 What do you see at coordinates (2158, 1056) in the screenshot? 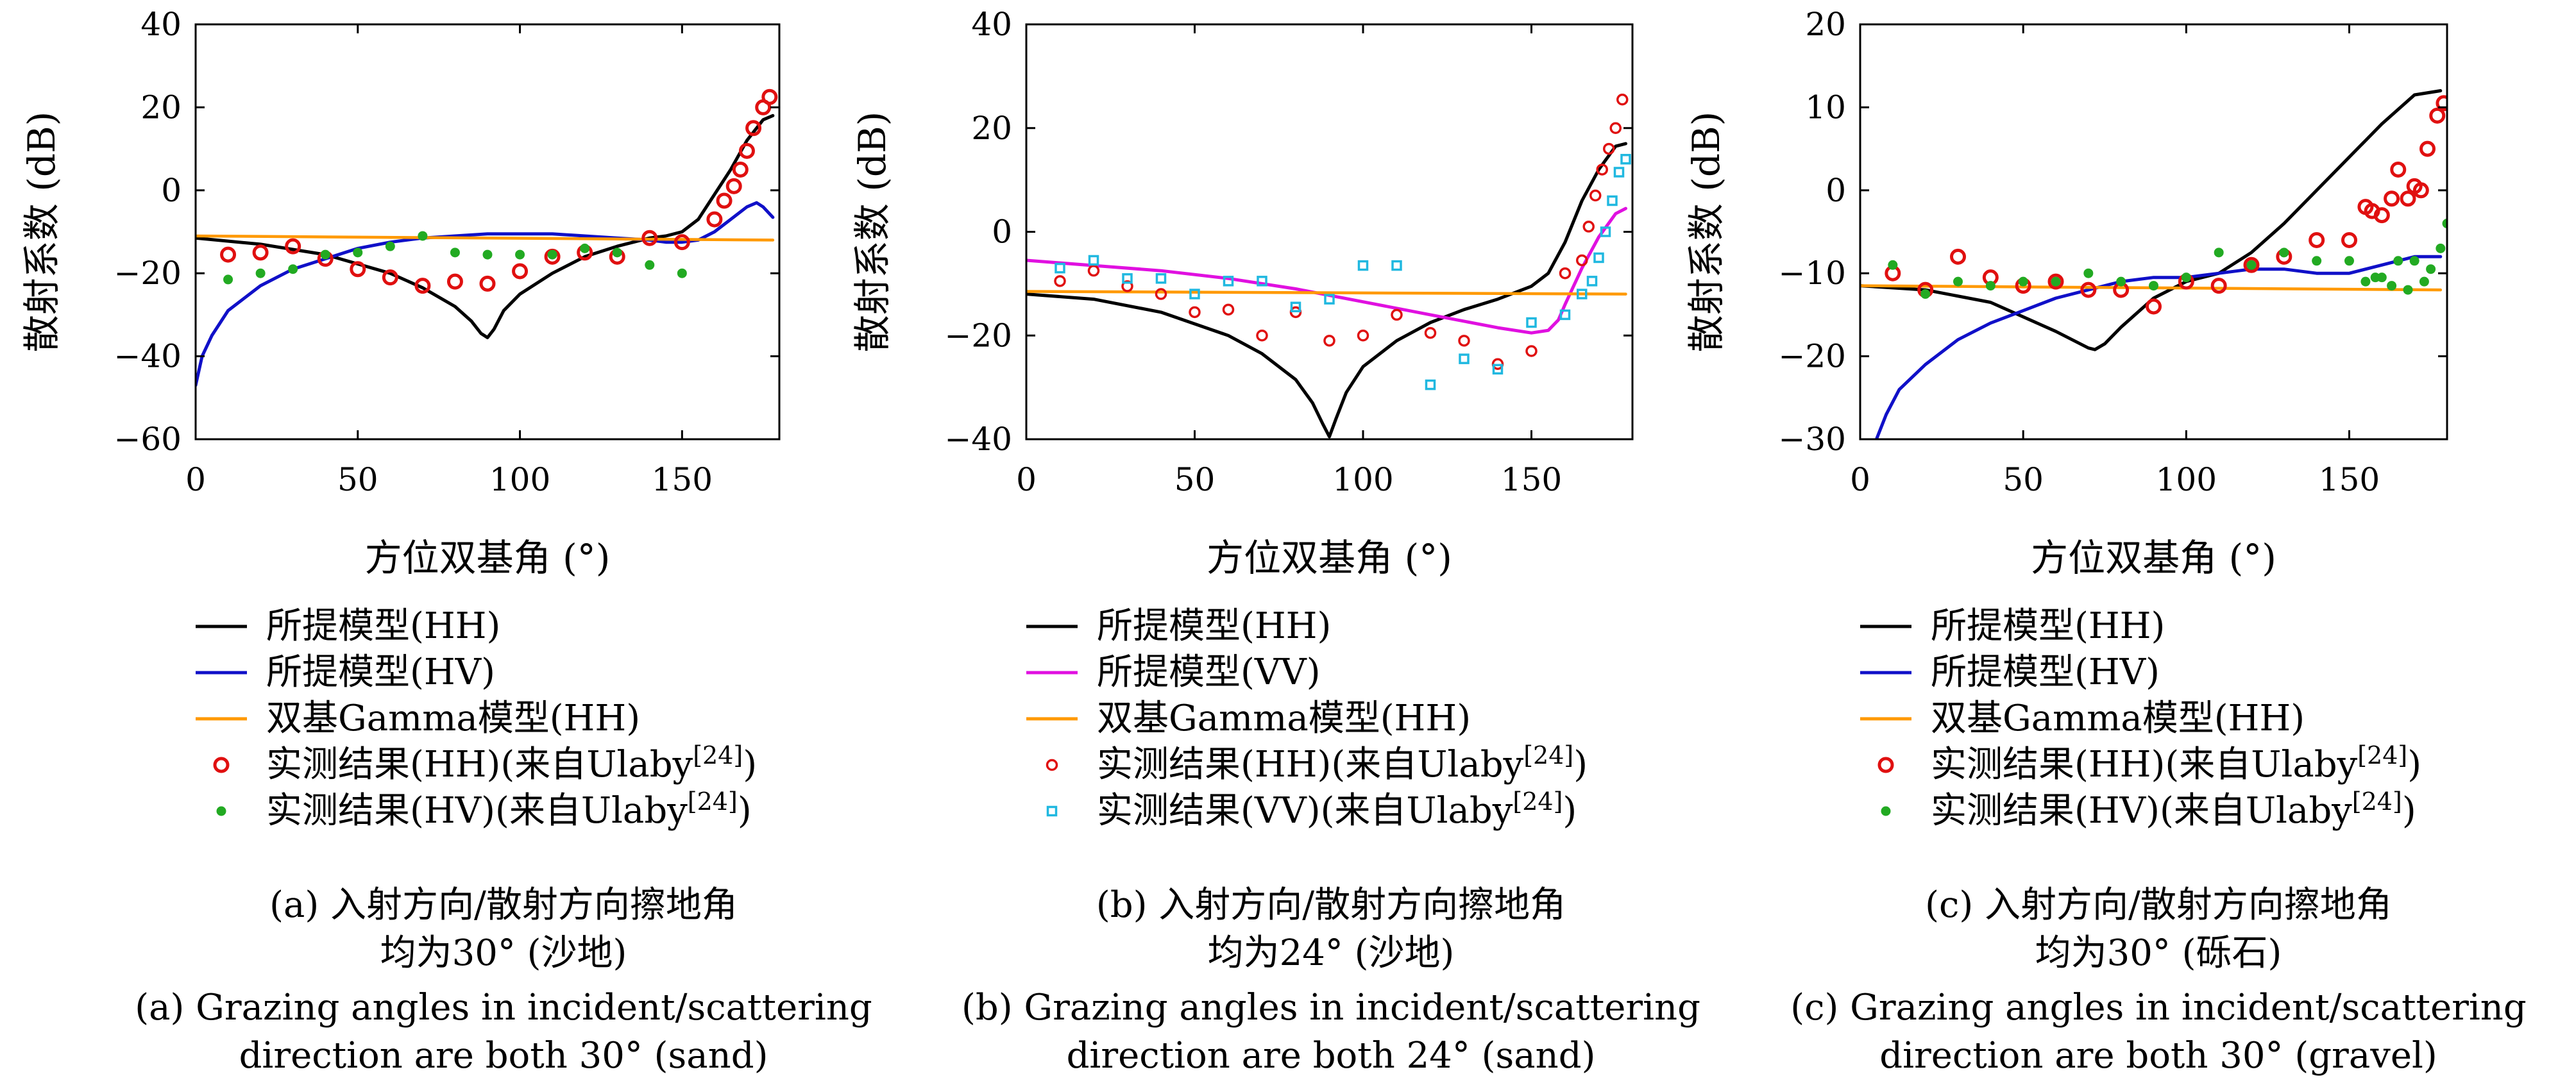
I see `caption-en-line: direction are both 30° (gravel)` at bounding box center [2158, 1056].